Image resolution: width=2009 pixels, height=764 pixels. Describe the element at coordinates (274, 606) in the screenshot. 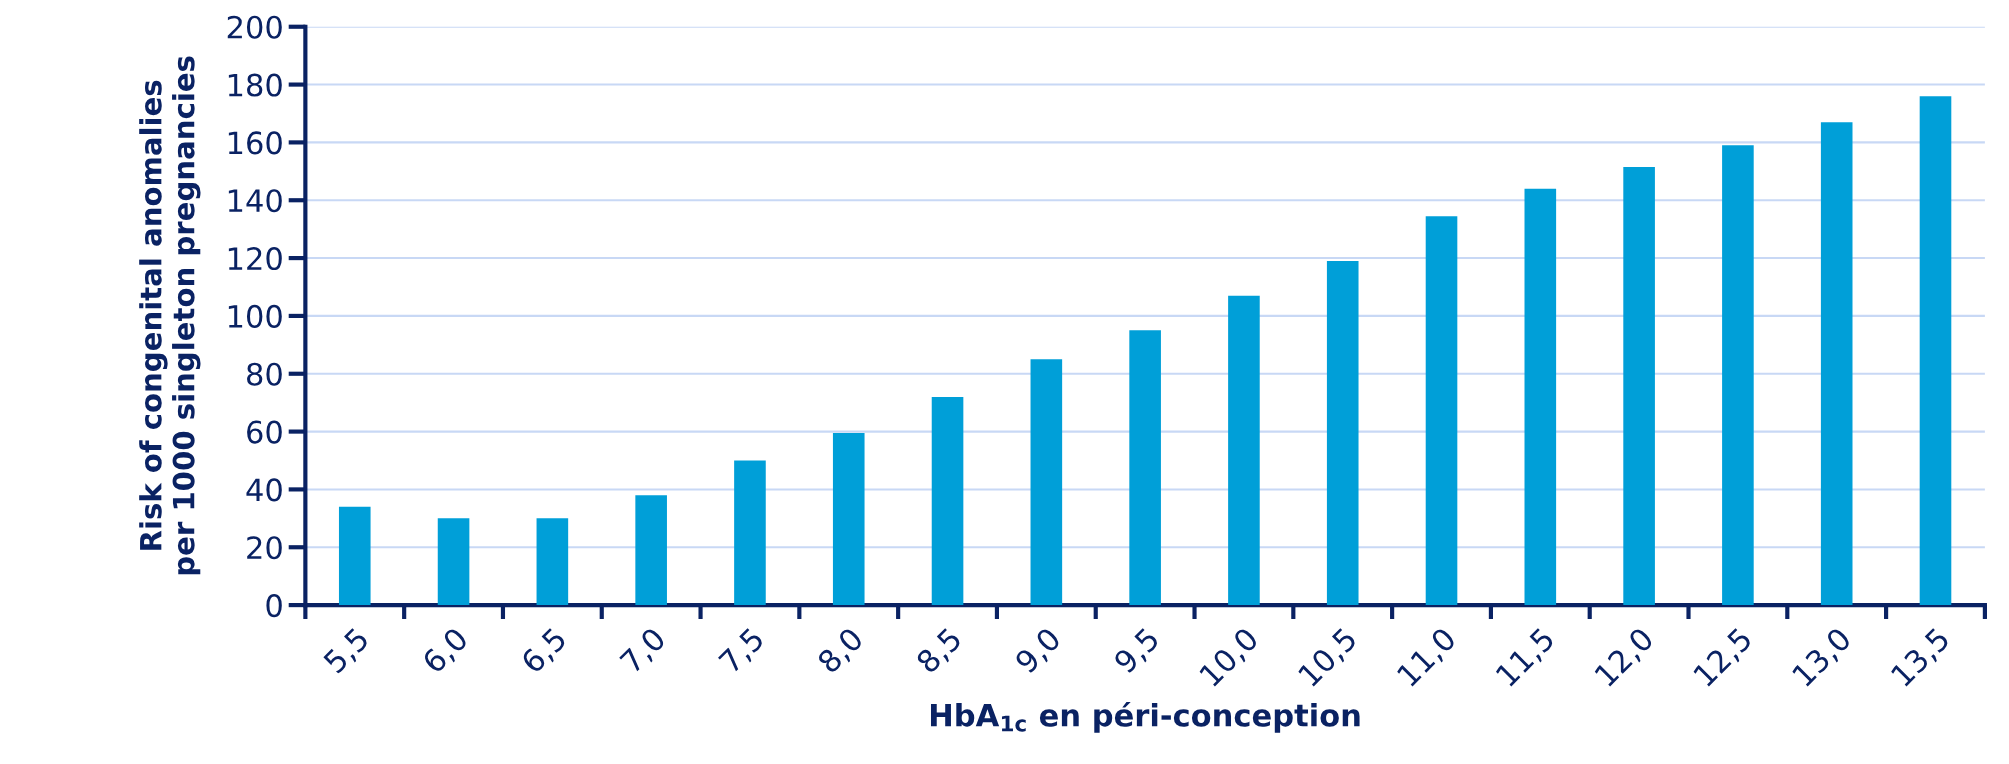

I see `y-tick-label: 0` at that location.